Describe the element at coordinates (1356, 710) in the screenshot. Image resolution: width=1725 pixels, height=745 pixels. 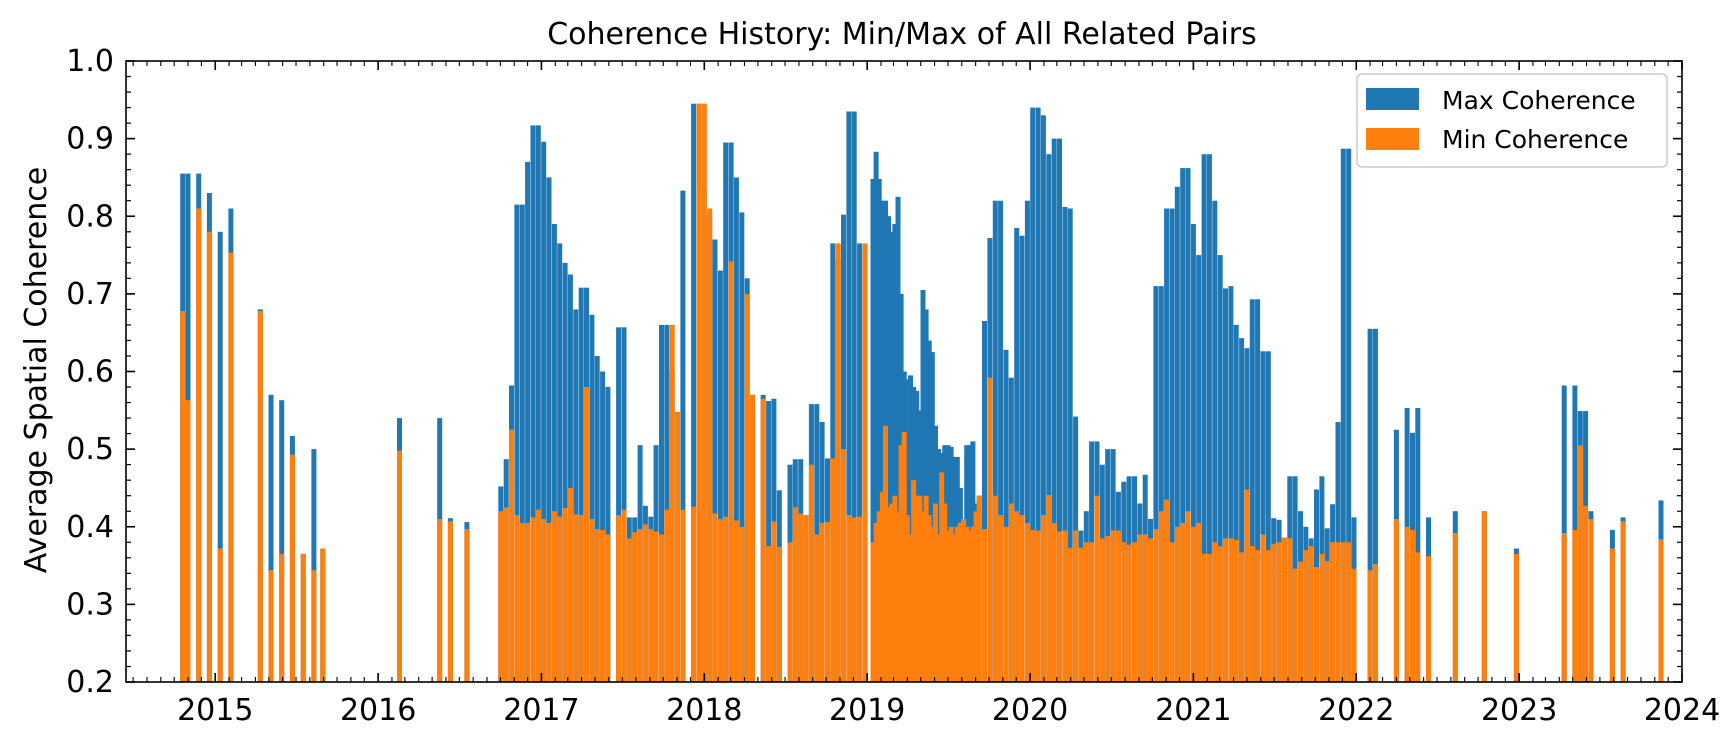
I see `x-tick-label: 2022` at that location.